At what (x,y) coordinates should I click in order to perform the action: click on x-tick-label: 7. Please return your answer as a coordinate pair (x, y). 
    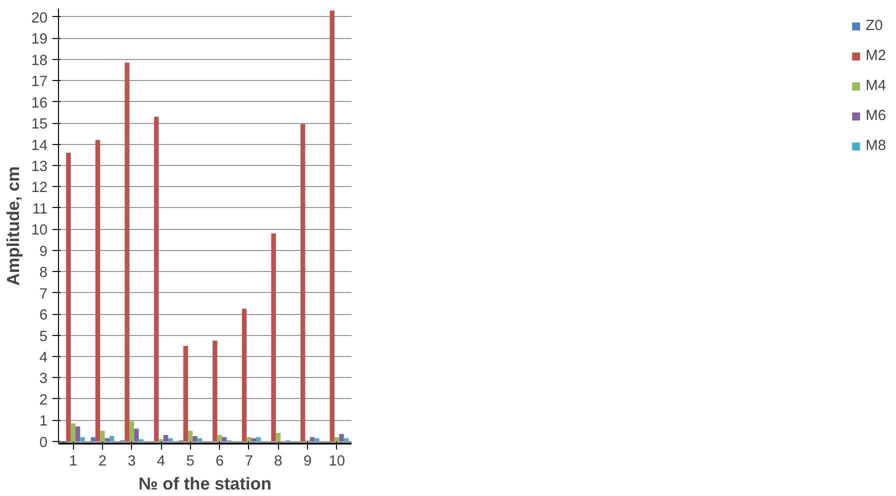
    Looking at the image, I should click on (249, 462).